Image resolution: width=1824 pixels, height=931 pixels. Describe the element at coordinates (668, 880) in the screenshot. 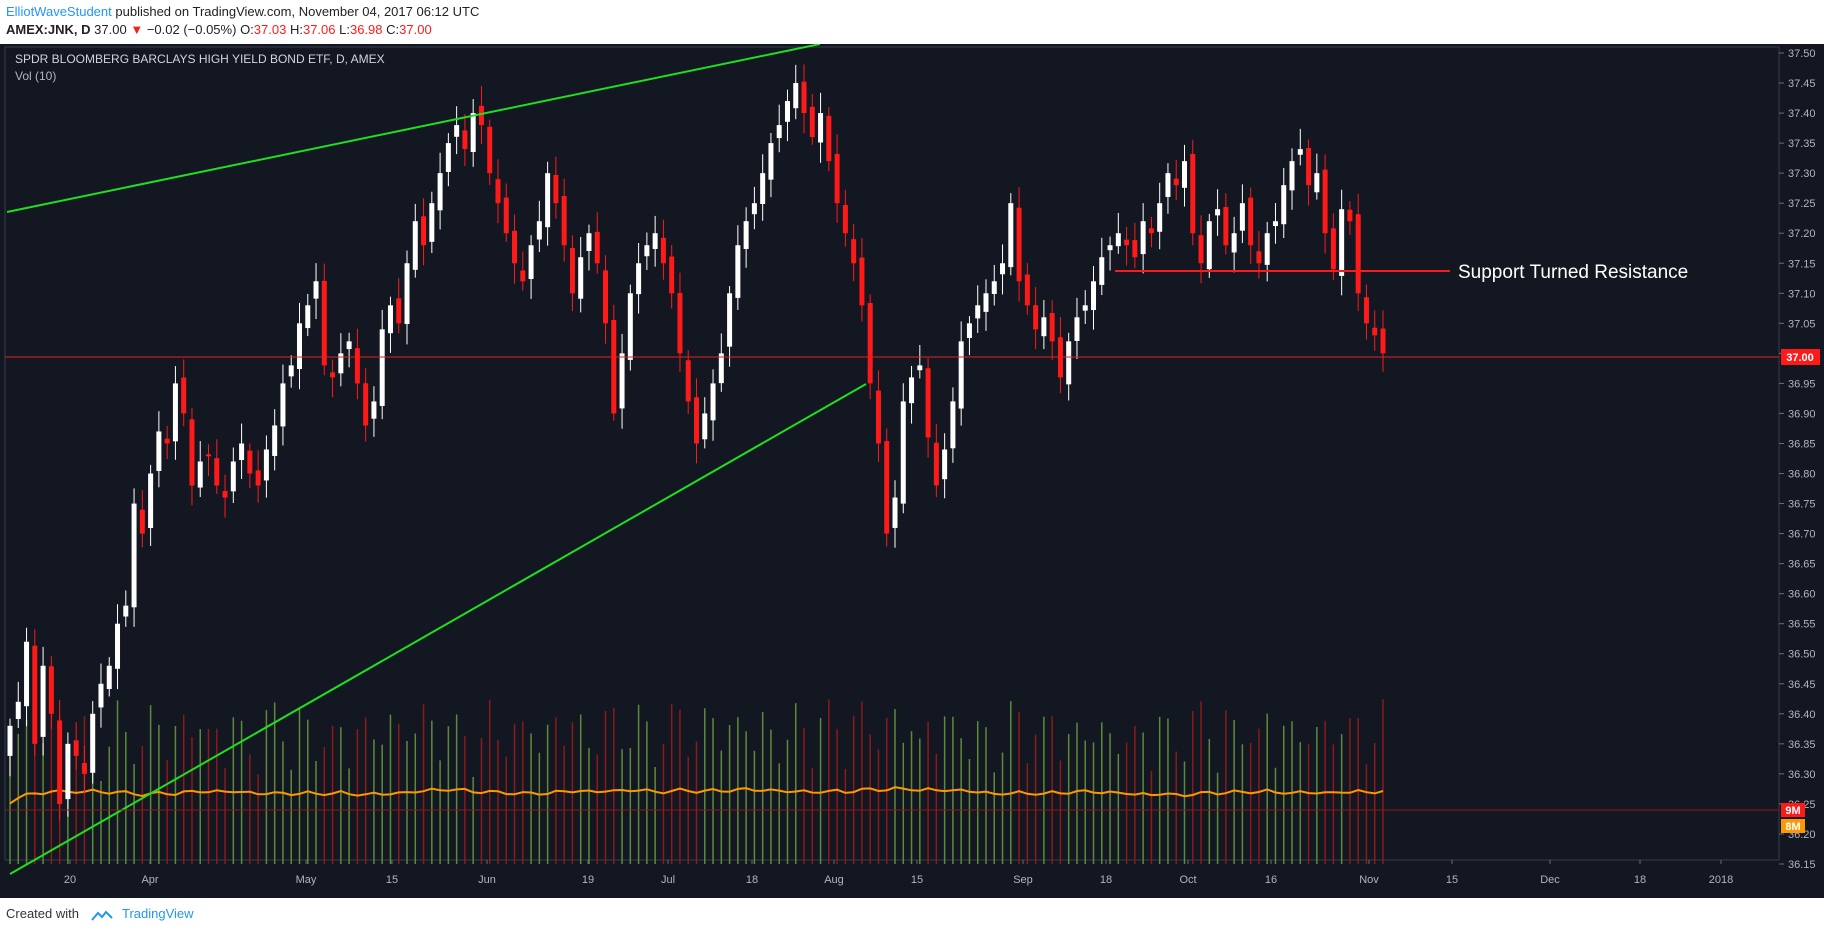

I see `time-tick-label: Jul` at that location.